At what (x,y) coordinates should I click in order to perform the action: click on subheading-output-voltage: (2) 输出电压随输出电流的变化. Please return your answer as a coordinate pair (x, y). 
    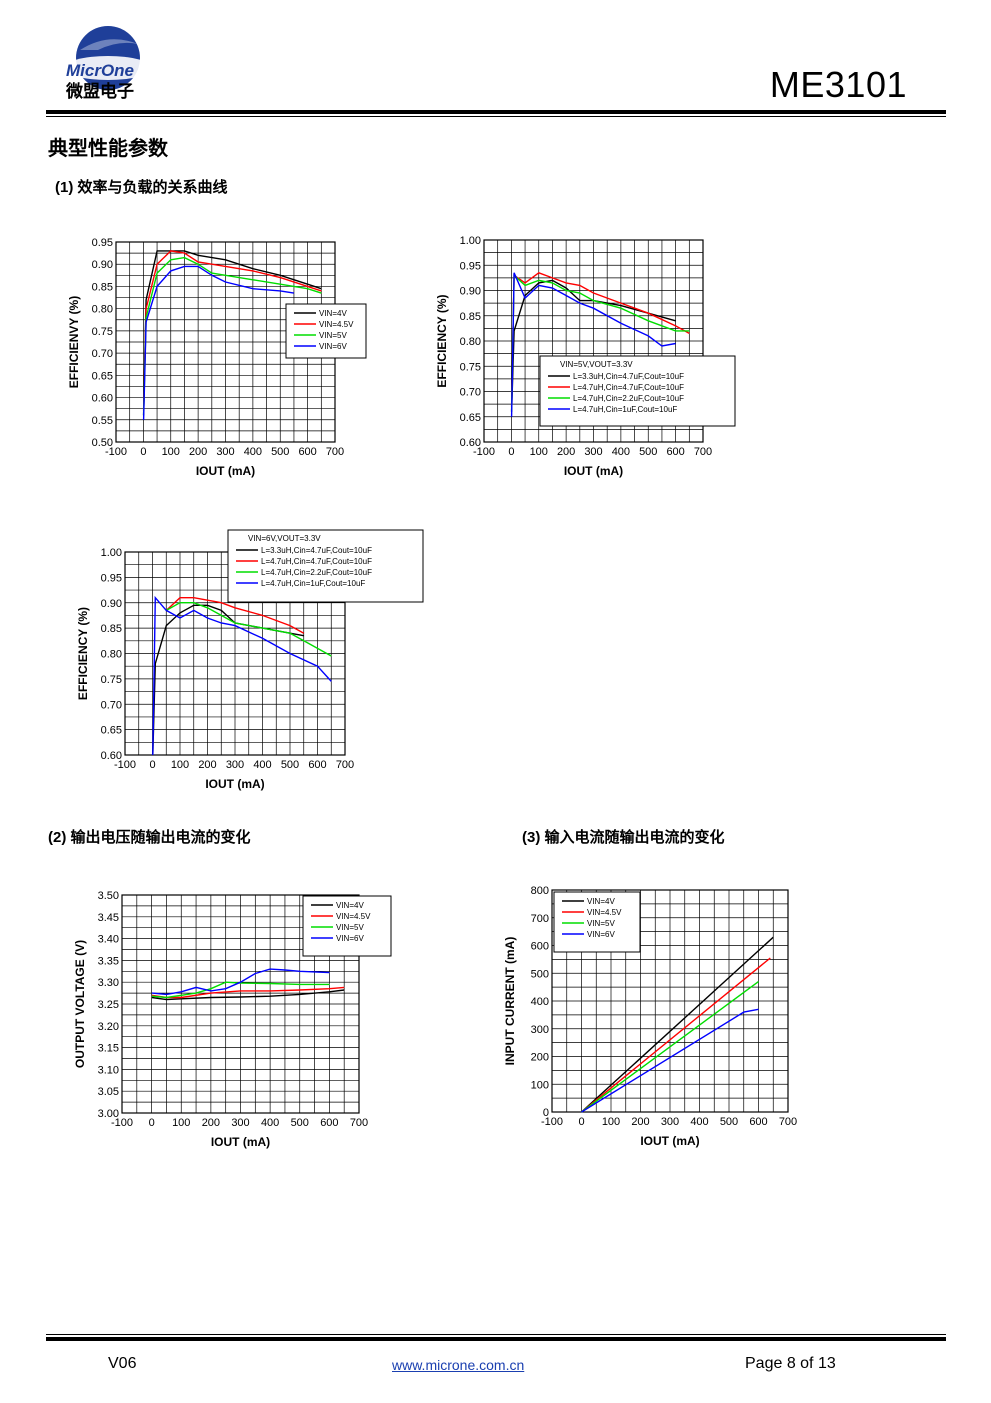
    Looking at the image, I should click on (149, 837).